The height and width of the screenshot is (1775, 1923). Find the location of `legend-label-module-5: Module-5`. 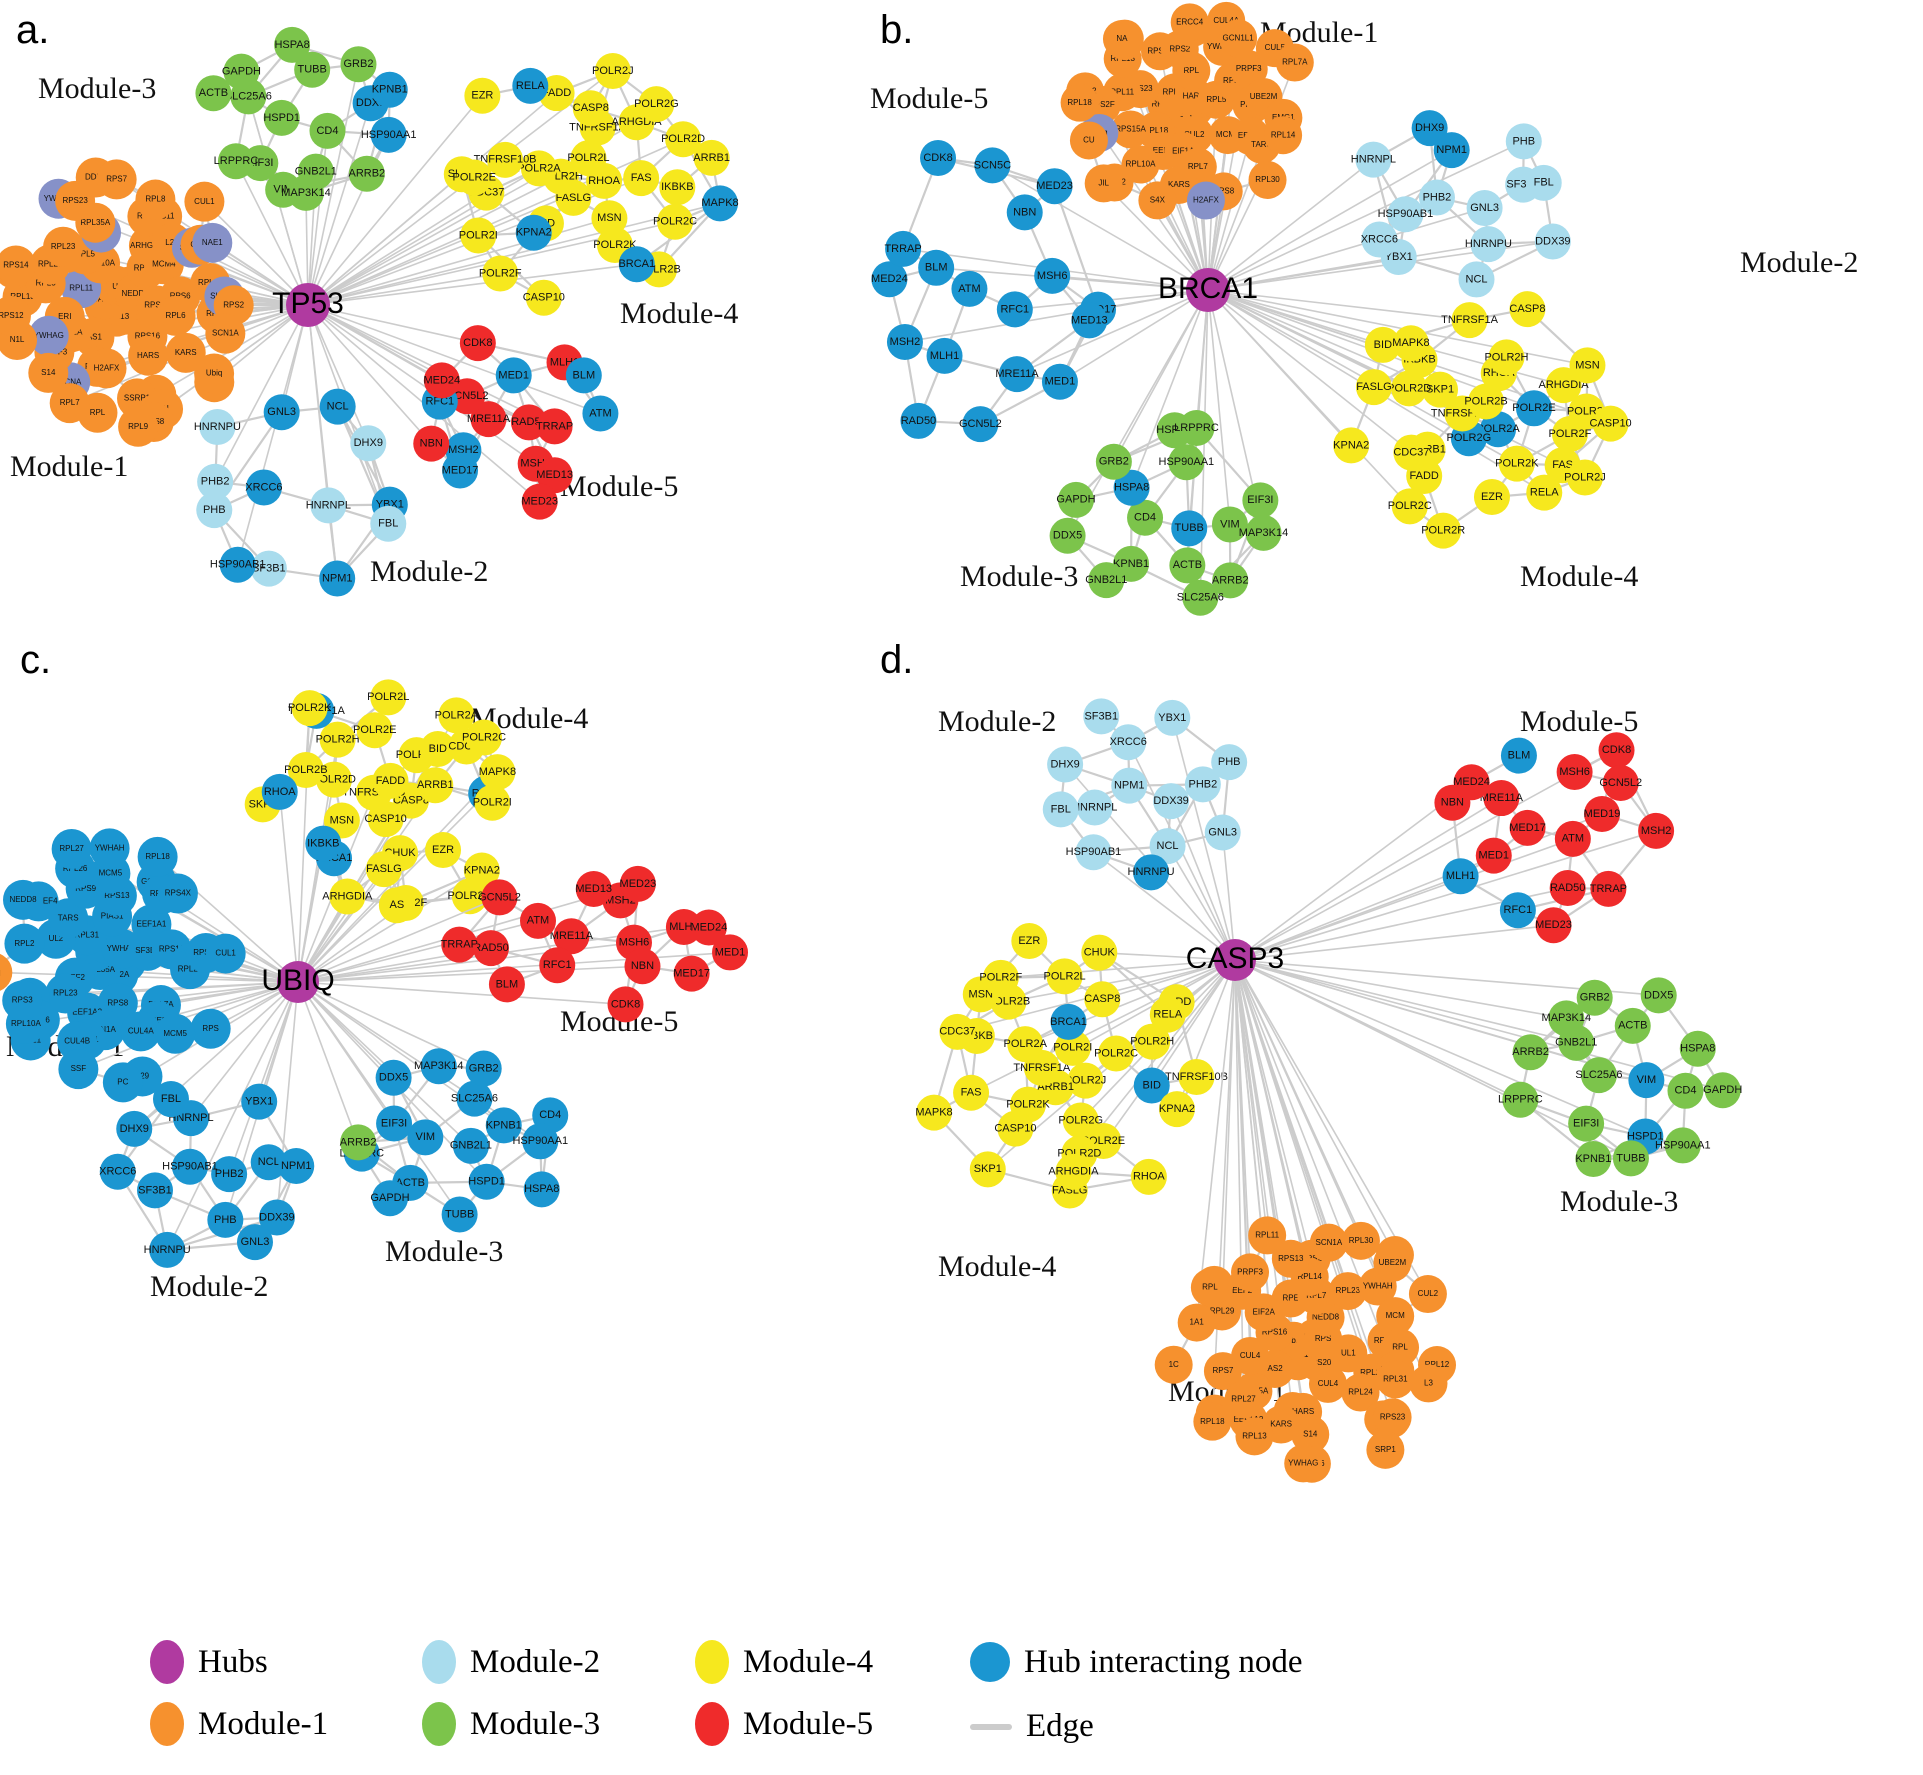

legend-label-module-5: Module-5 is located at coordinates (808, 1723).